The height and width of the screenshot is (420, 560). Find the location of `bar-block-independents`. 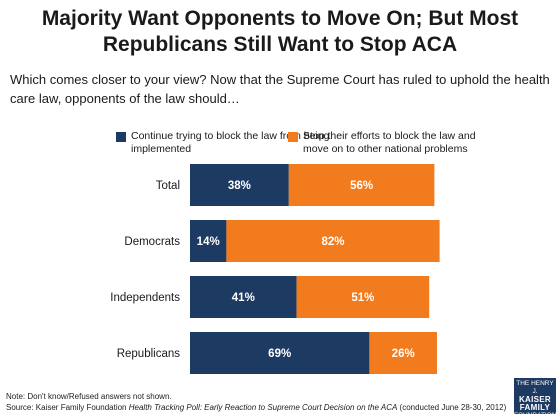

bar-block-independents is located at coordinates (243, 297).